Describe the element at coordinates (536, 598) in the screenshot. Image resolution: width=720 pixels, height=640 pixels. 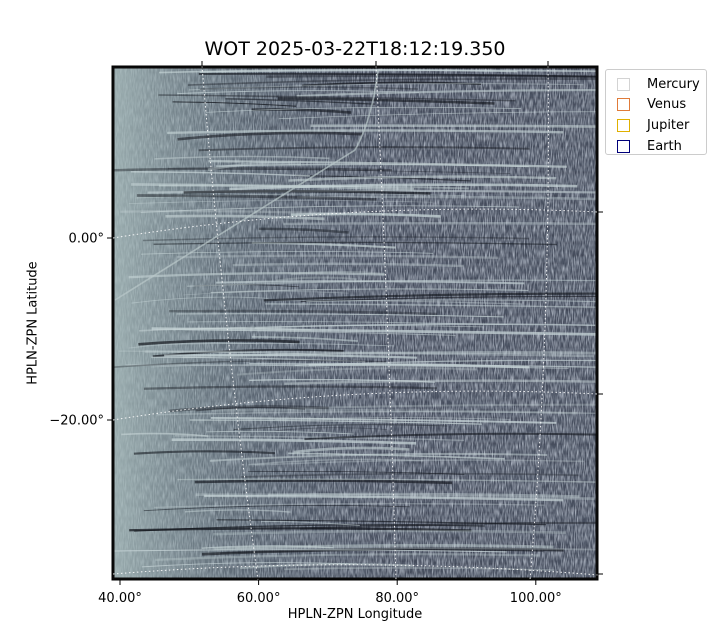
I see `x-tick-label: 100.00°` at that location.